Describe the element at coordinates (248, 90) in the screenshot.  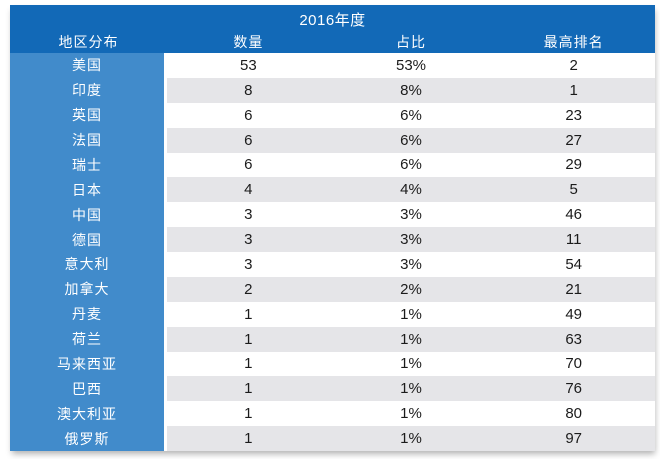
I see `count-cell: 8` at that location.